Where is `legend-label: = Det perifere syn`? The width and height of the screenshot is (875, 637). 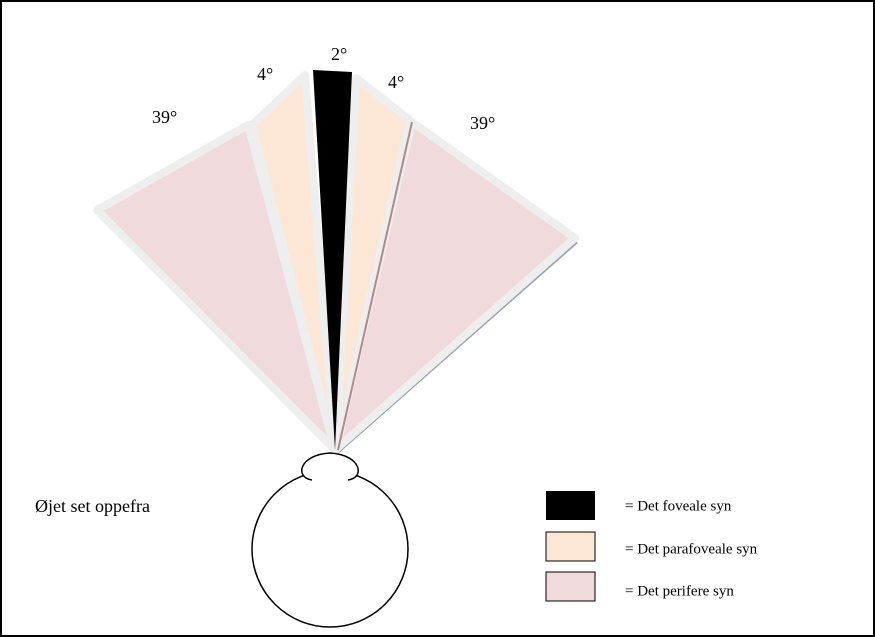 legend-label: = Det perifere syn is located at coordinates (679, 591).